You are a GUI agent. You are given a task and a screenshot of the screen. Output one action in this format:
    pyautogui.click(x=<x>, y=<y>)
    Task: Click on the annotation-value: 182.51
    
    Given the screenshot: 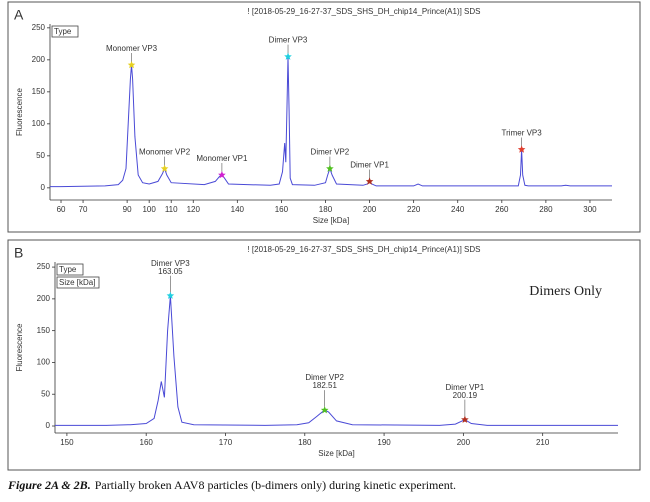 What is the action you would take?
    pyautogui.click(x=324, y=385)
    